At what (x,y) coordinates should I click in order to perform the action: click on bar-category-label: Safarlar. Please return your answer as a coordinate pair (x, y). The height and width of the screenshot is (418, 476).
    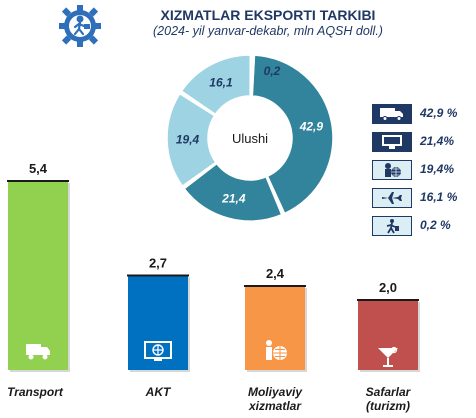
    Looking at the image, I should click on (389, 392).